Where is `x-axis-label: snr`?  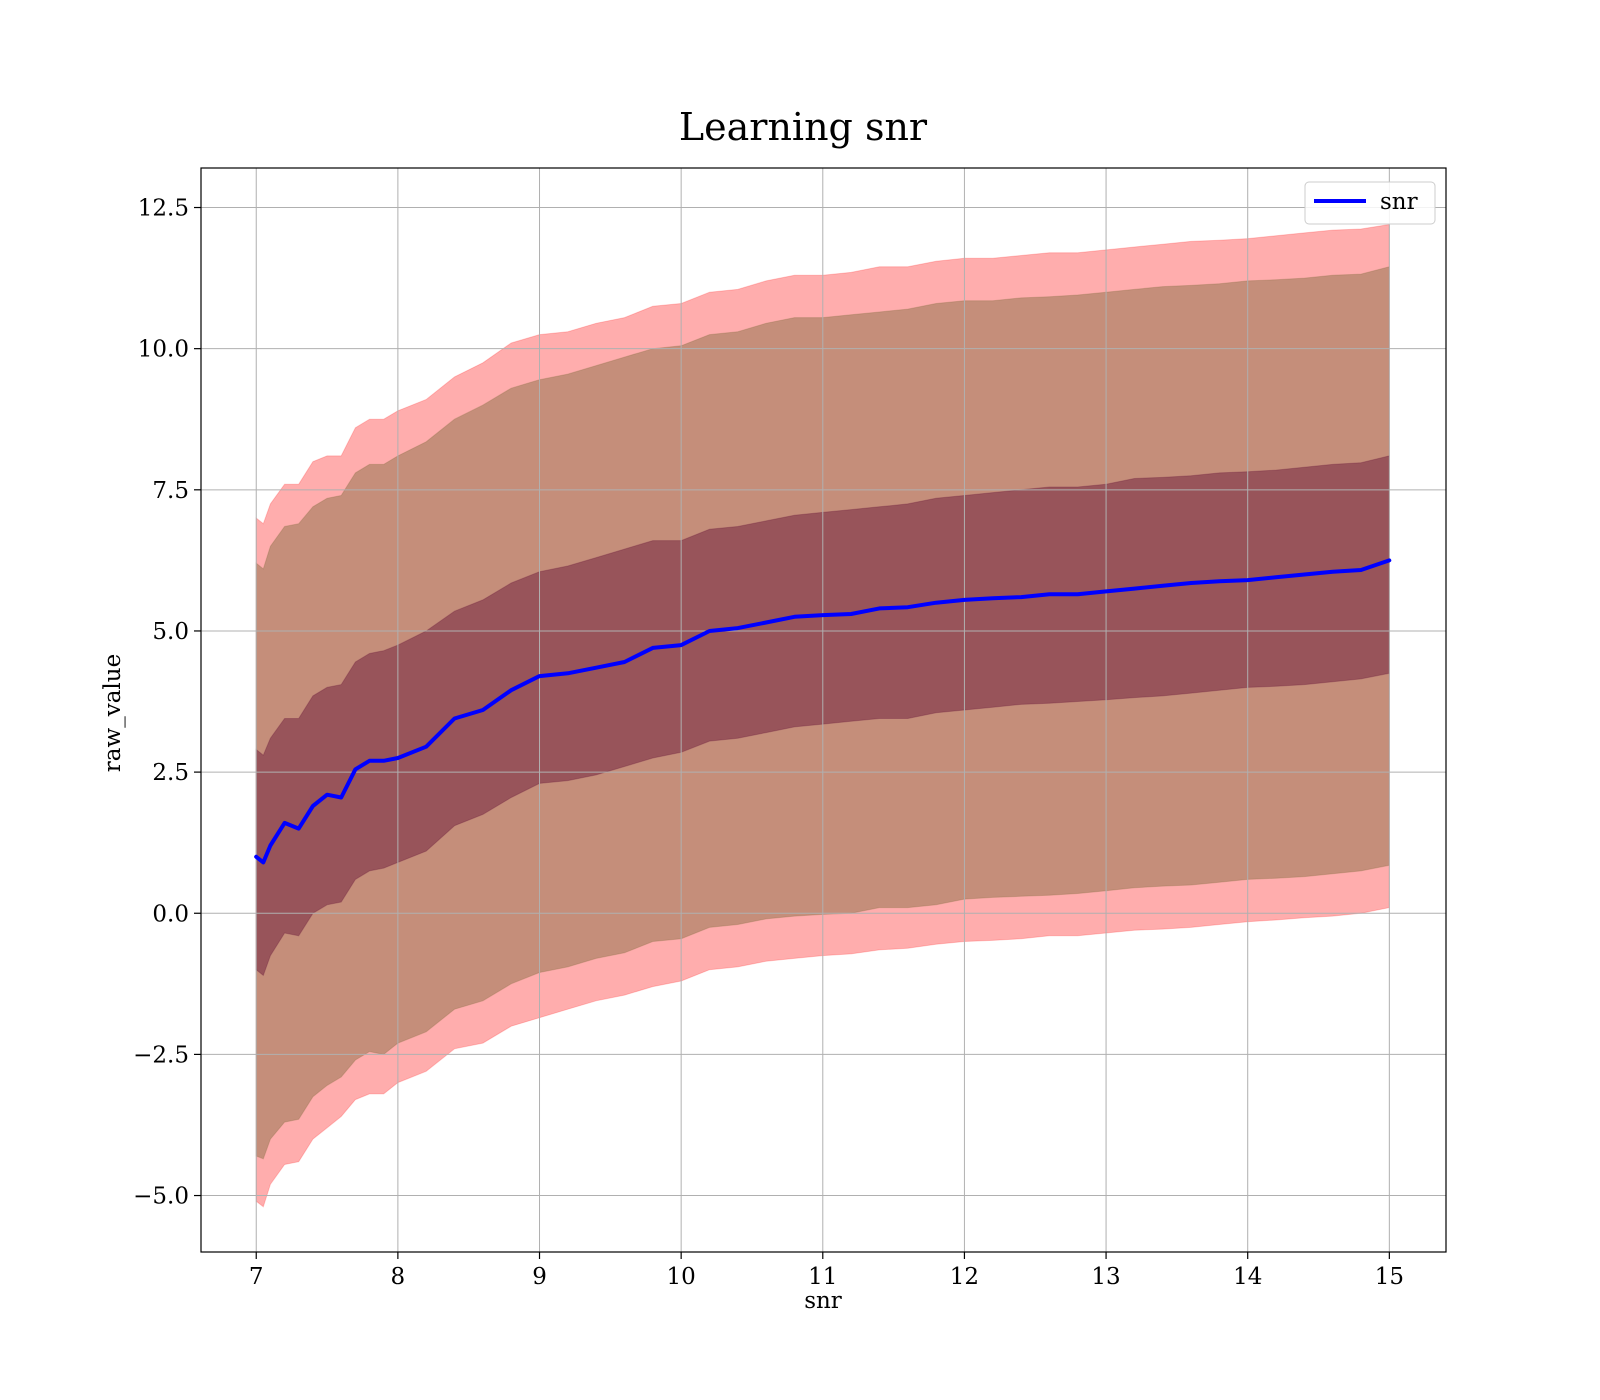
x-axis-label: snr is located at coordinates (823, 1301).